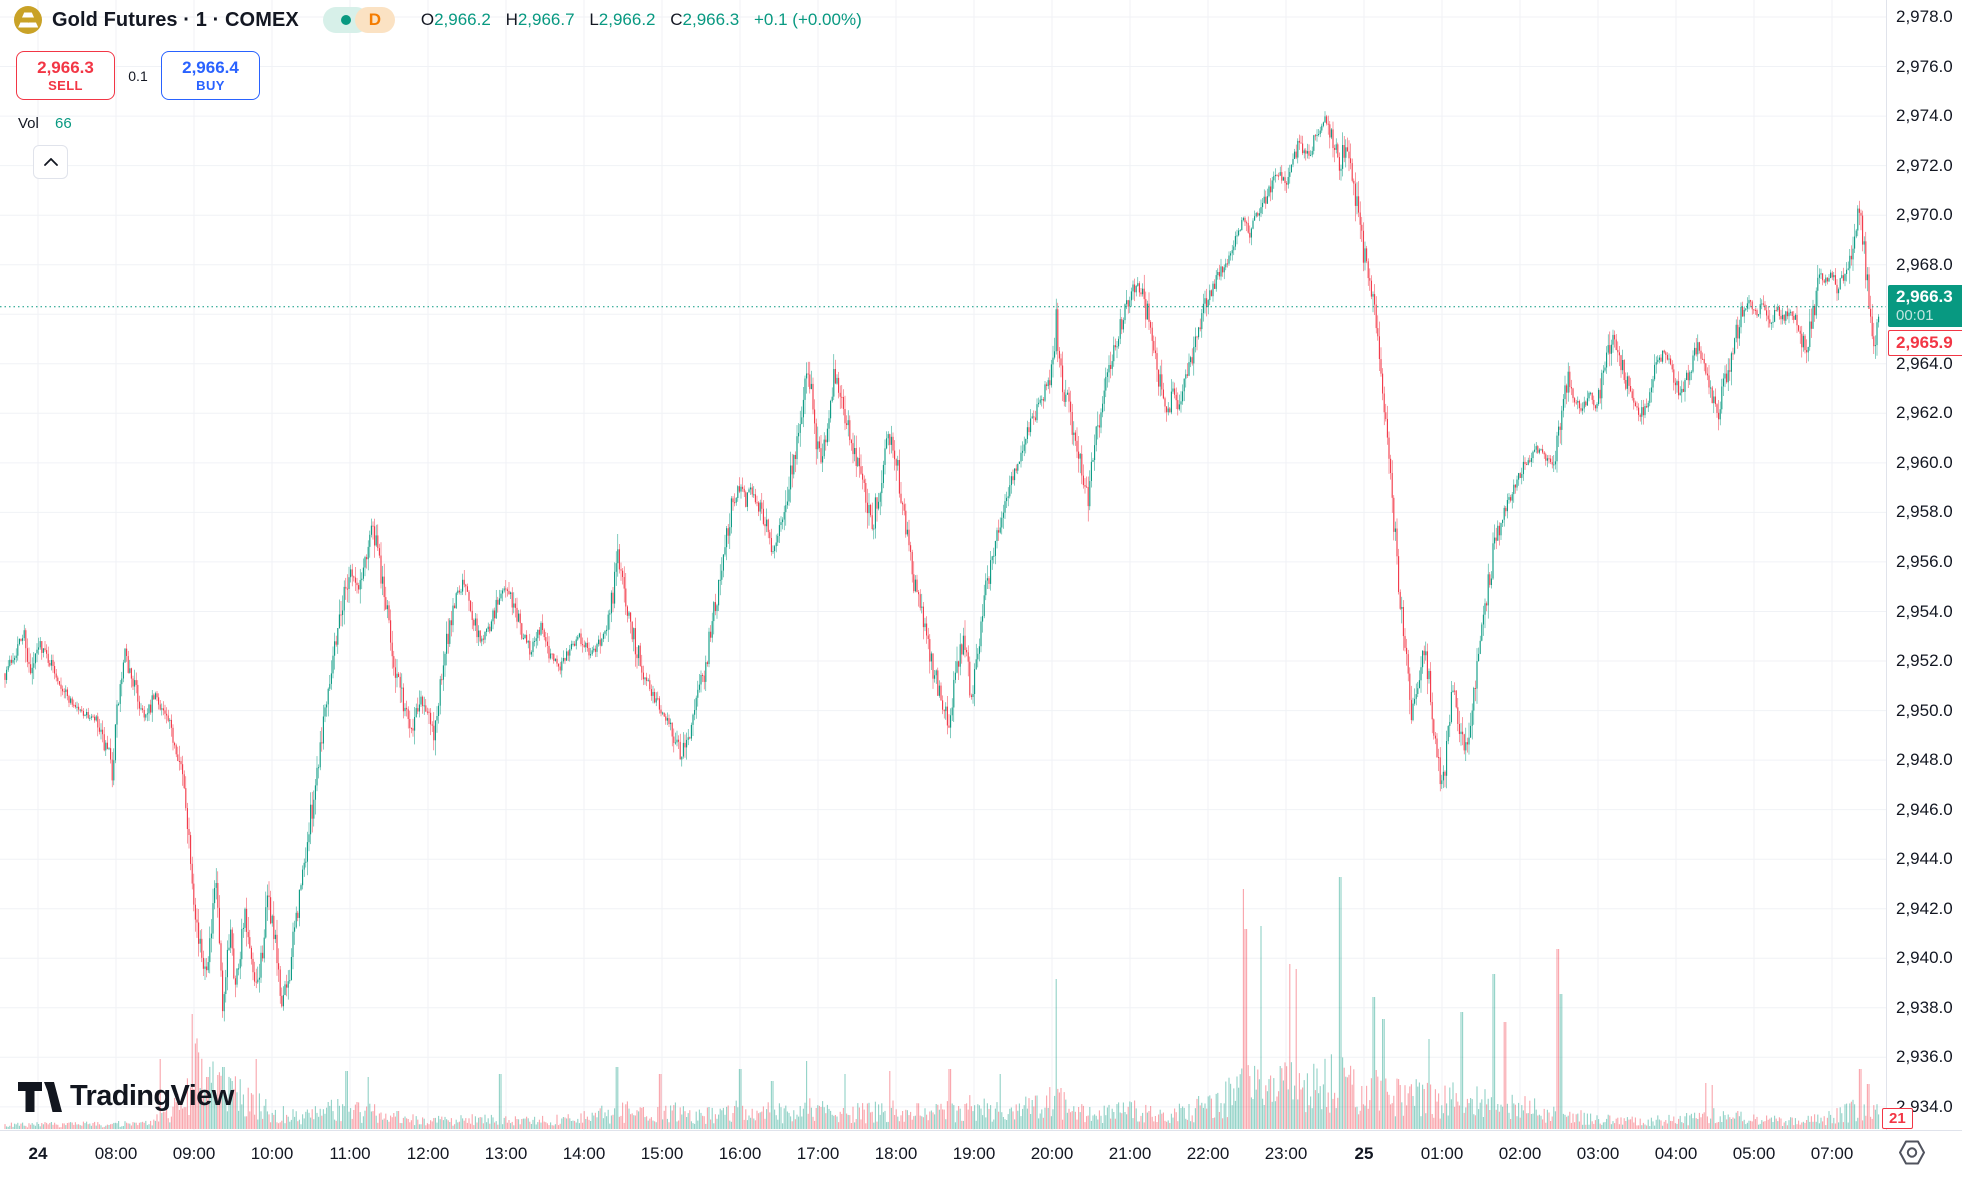 The height and width of the screenshot is (1177, 1962). Describe the element at coordinates (28, 20) in the screenshot. I see `gold-symbol-icon` at that location.